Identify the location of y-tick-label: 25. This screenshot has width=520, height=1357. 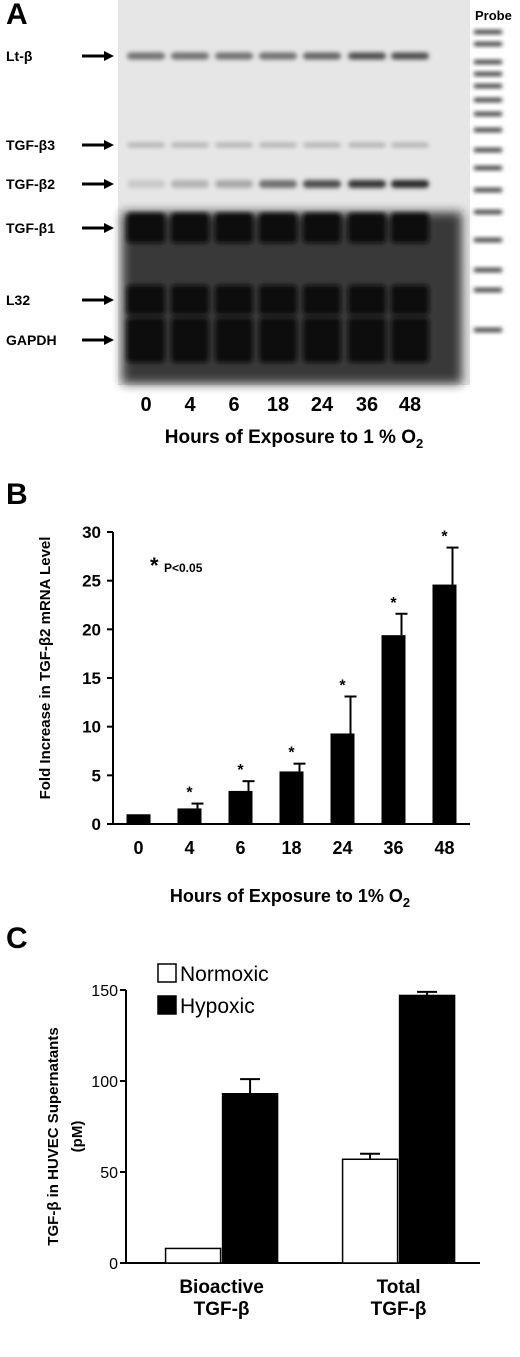
(91, 581).